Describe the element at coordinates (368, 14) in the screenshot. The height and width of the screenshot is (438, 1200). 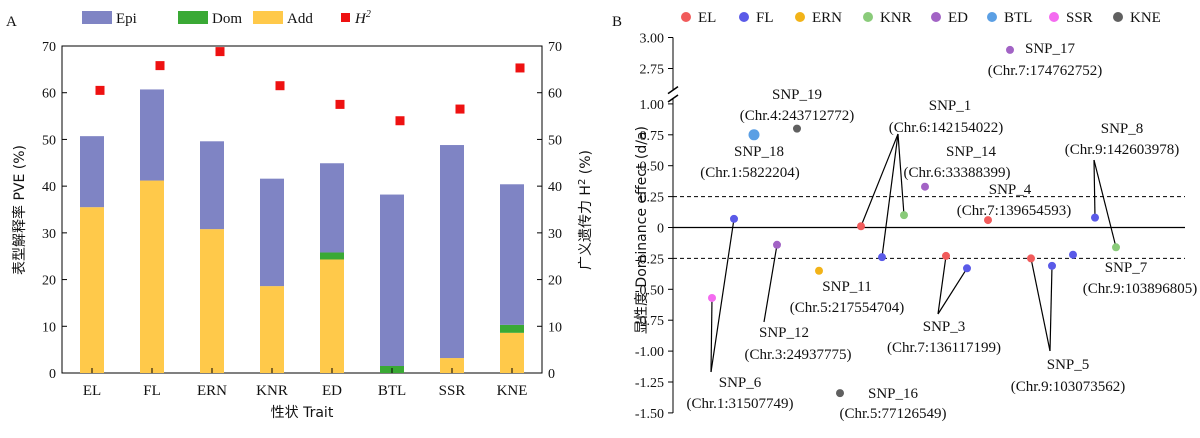
I see `legend-h2-sup: 2` at that location.